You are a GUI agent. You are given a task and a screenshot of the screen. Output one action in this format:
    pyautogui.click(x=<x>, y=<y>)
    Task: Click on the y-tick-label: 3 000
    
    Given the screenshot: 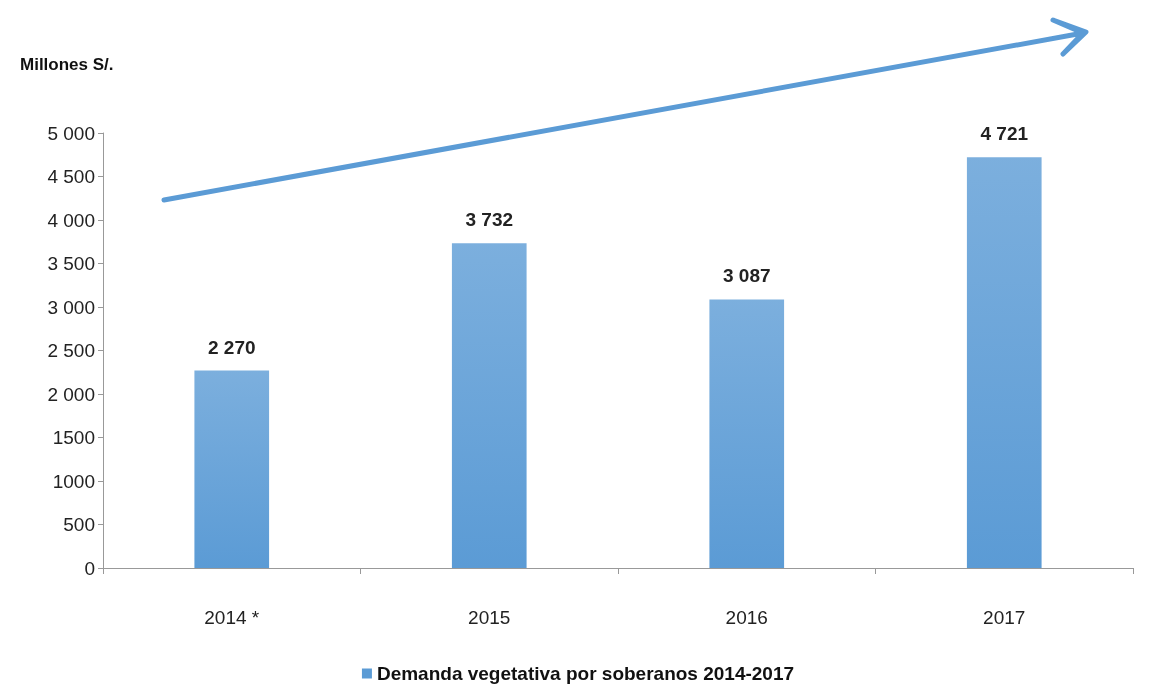 What is the action you would take?
    pyautogui.click(x=71, y=307)
    